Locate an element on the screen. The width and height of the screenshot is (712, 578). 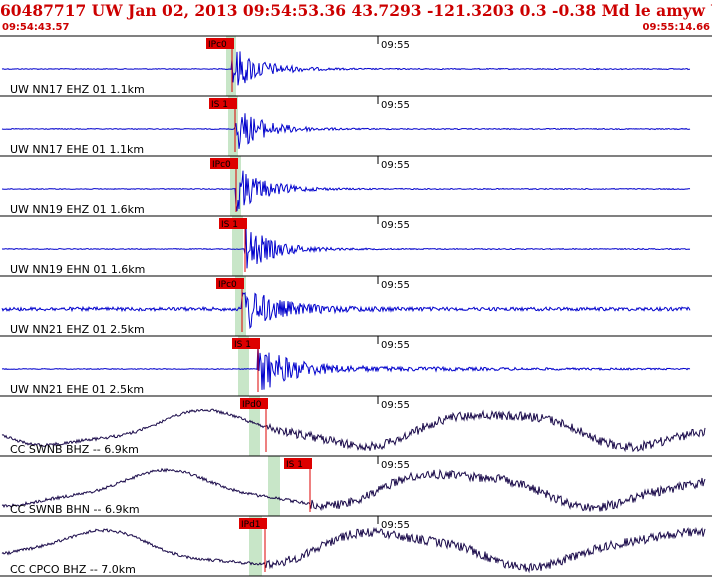
station-label: CC CPCO BHZ -- 7.0km is located at coordinates (73, 569).